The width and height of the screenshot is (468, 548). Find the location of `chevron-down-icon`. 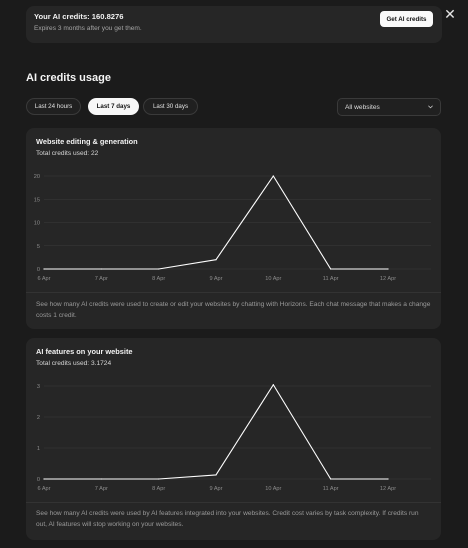

chevron-down-icon is located at coordinates (430, 107).